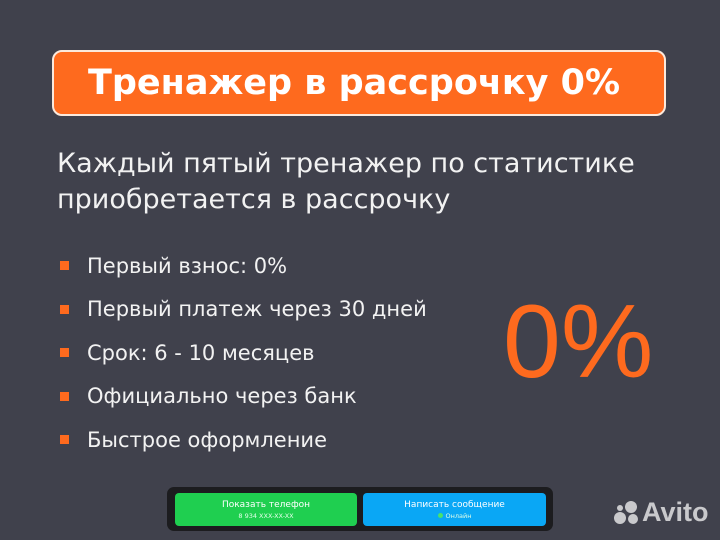 Image resolution: width=720 pixels, height=540 pixels. Describe the element at coordinates (266, 515) in the screenshot. I see `phone-number: 8 934 XXX-XX-XX` at that location.